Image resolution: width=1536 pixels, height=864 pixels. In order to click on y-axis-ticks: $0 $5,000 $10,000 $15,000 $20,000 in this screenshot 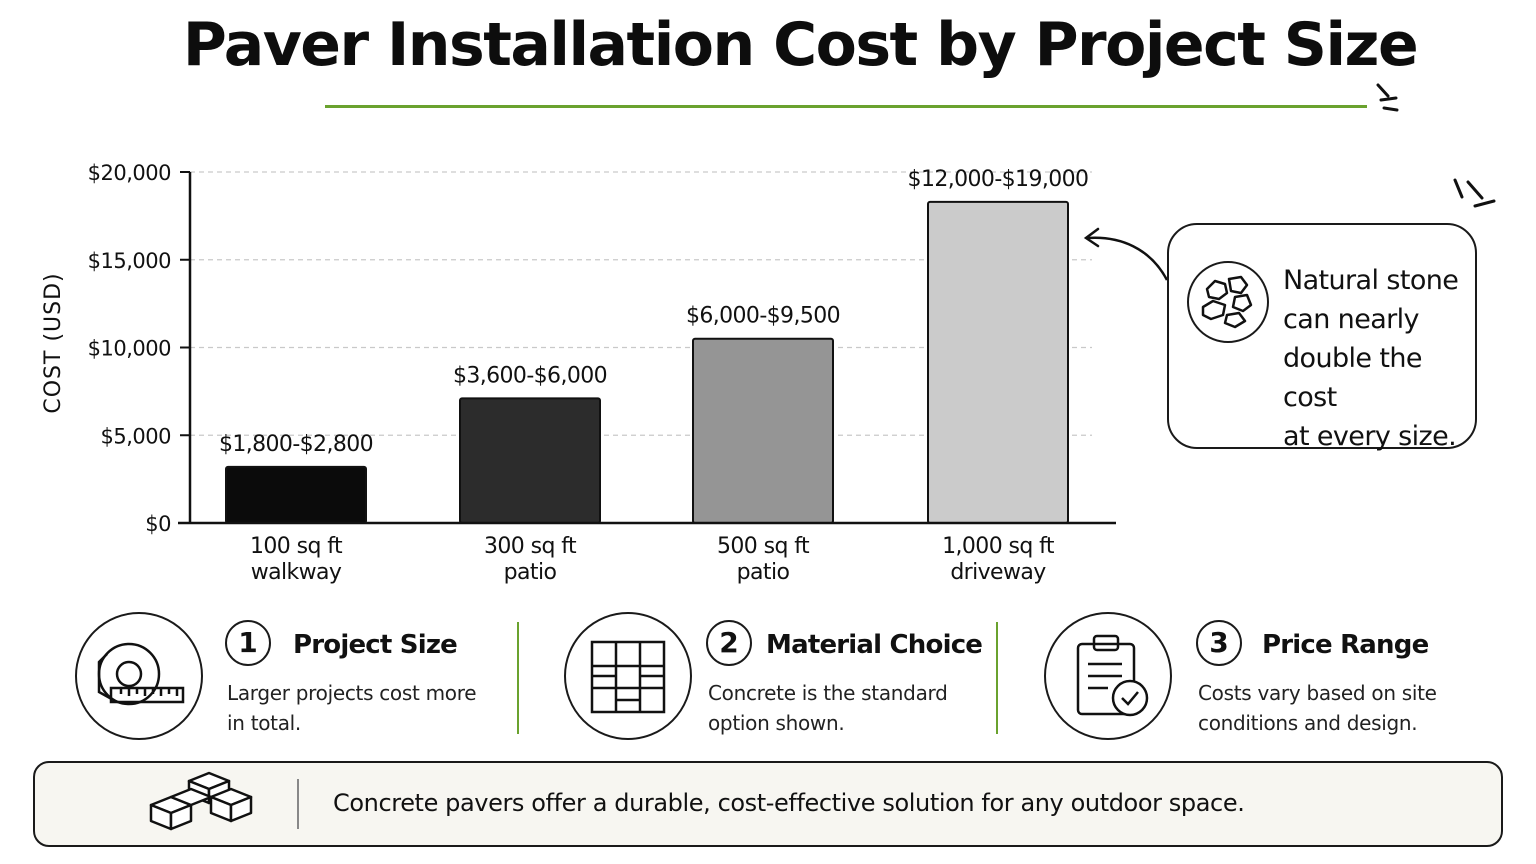, I will do `click(139, 348)`.